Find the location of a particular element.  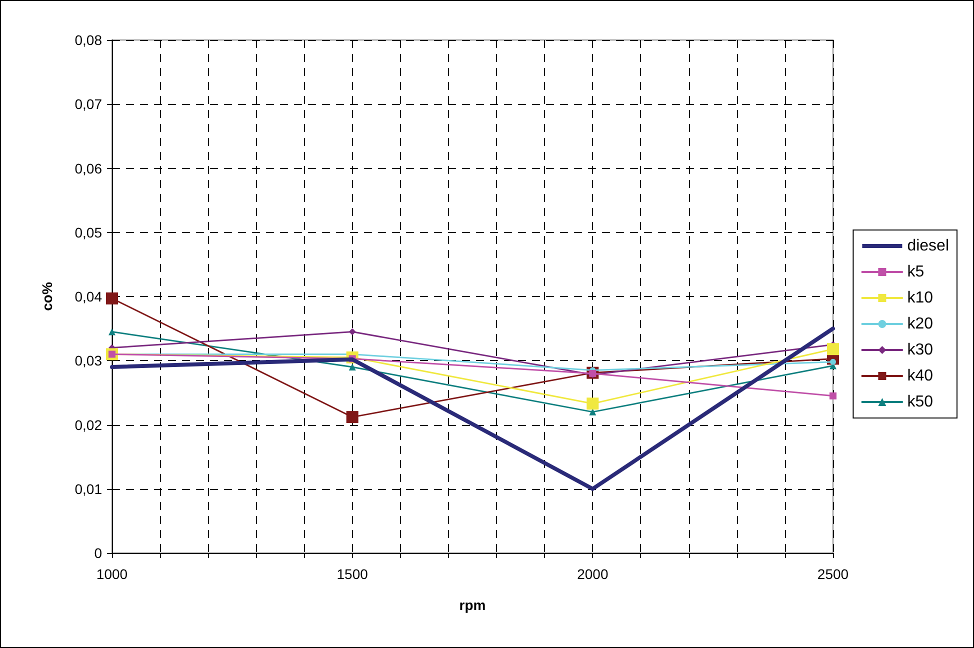

y-tick-label: 0,08 is located at coordinates (88, 40).